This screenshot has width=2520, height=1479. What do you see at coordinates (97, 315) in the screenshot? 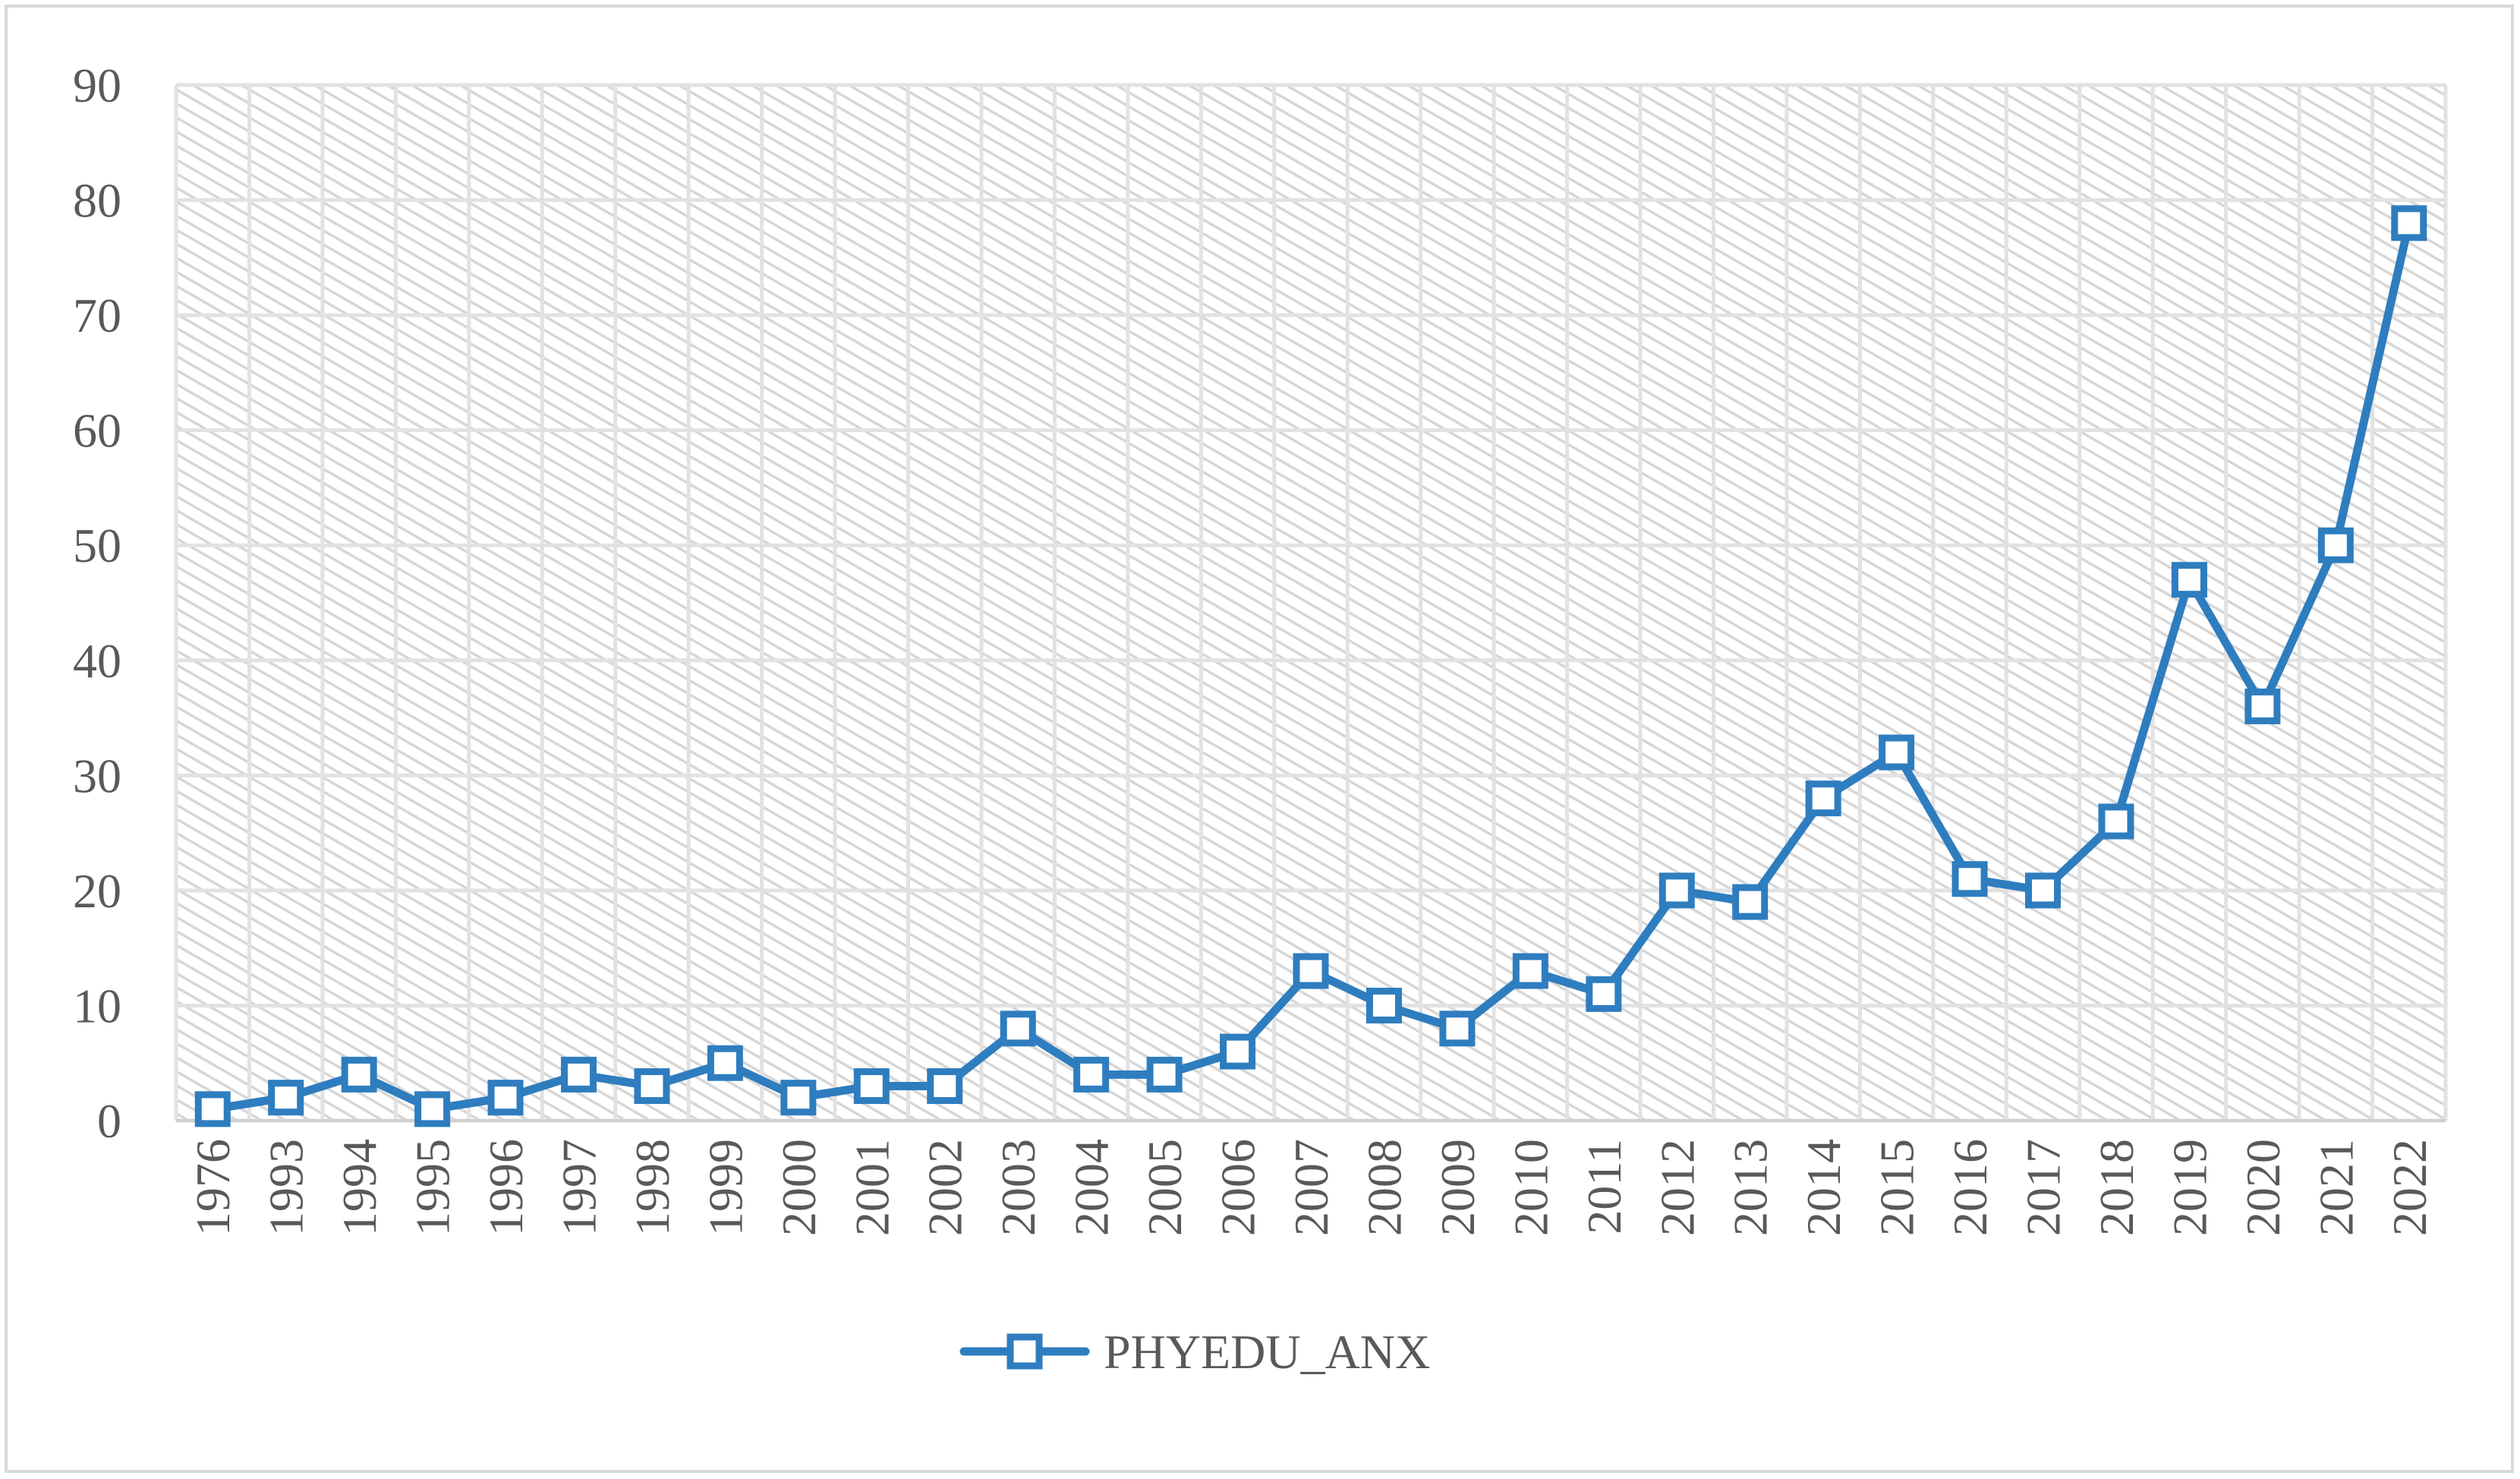
I see `y-tick-label: 70` at bounding box center [97, 315].